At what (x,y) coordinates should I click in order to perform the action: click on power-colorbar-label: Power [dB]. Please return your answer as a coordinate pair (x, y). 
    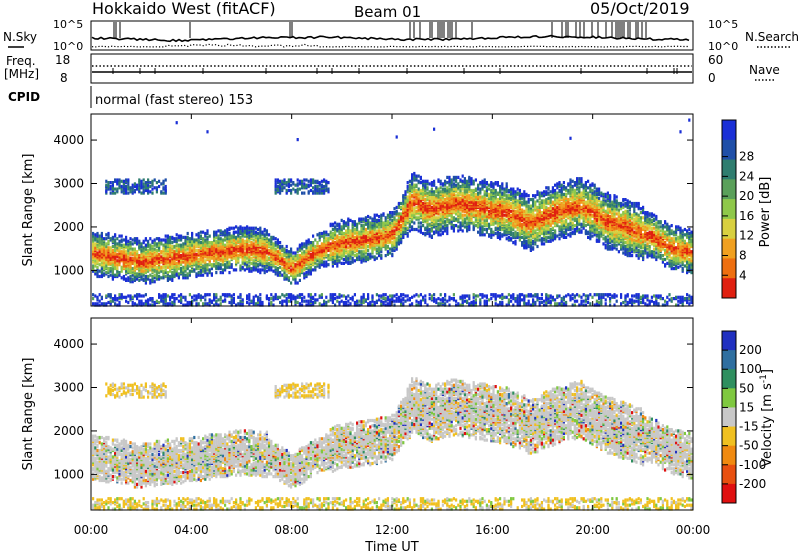
    Looking at the image, I should click on (765, 212).